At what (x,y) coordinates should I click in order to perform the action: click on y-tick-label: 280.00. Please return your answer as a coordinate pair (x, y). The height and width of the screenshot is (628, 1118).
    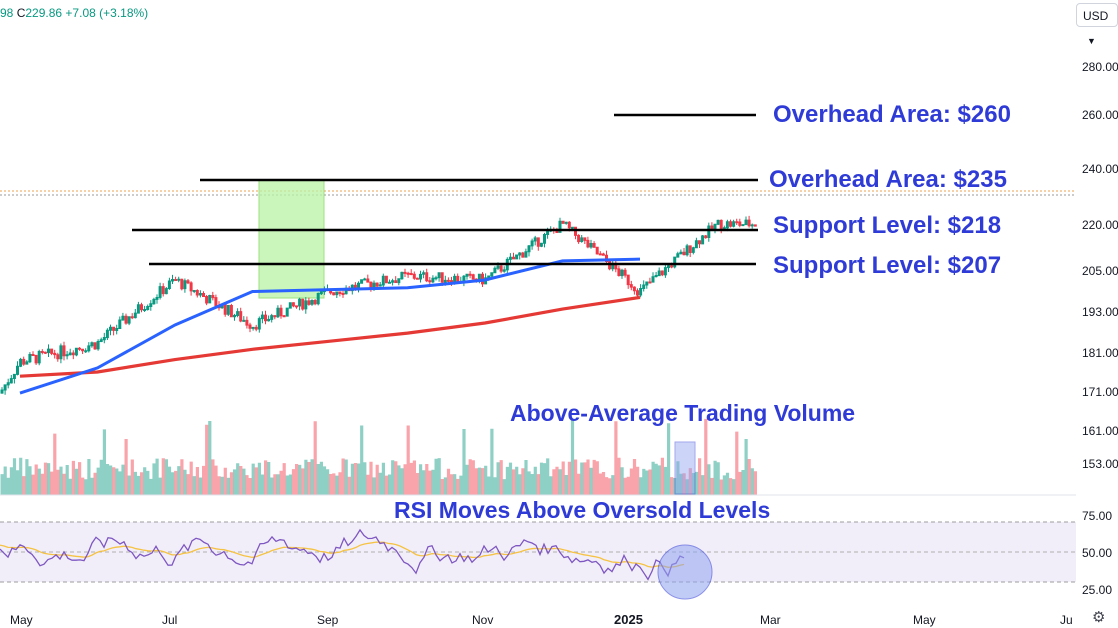
    Looking at the image, I should click on (1100, 67).